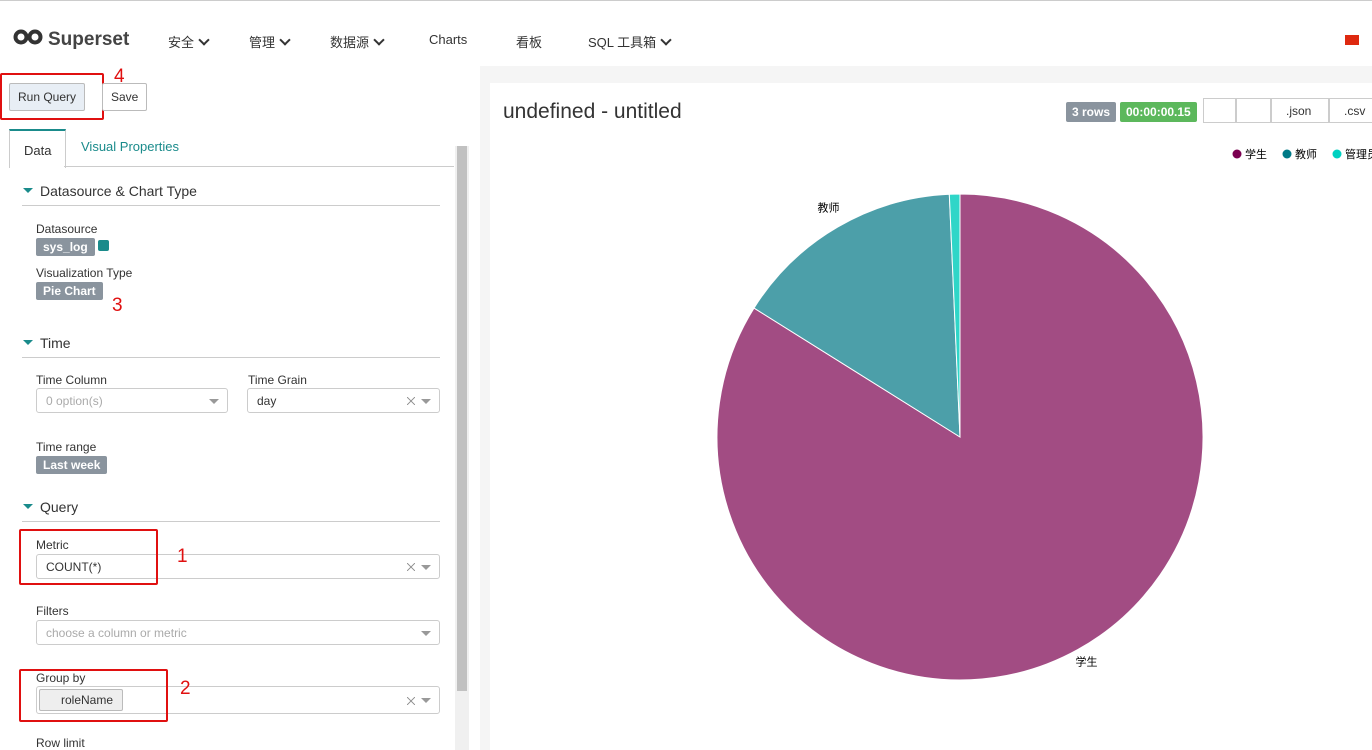 Image resolution: width=1372 pixels, height=750 pixels. I want to click on nav-item: Charts, so click(448, 39).